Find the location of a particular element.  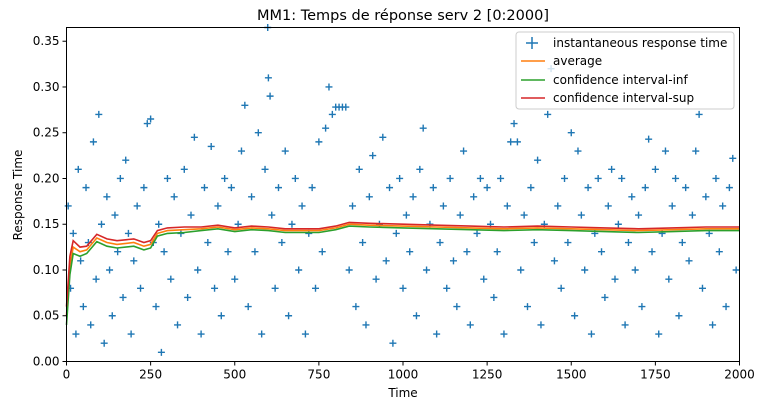

legend-marker-instantaneous is located at coordinates (532, 43).